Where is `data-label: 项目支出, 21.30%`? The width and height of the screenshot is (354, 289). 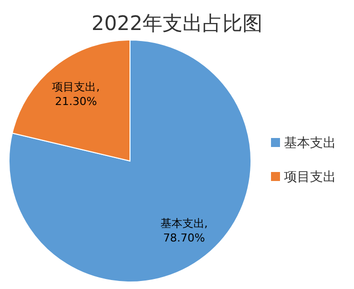 data-label: 项目支出, 21.30% is located at coordinates (76, 94).